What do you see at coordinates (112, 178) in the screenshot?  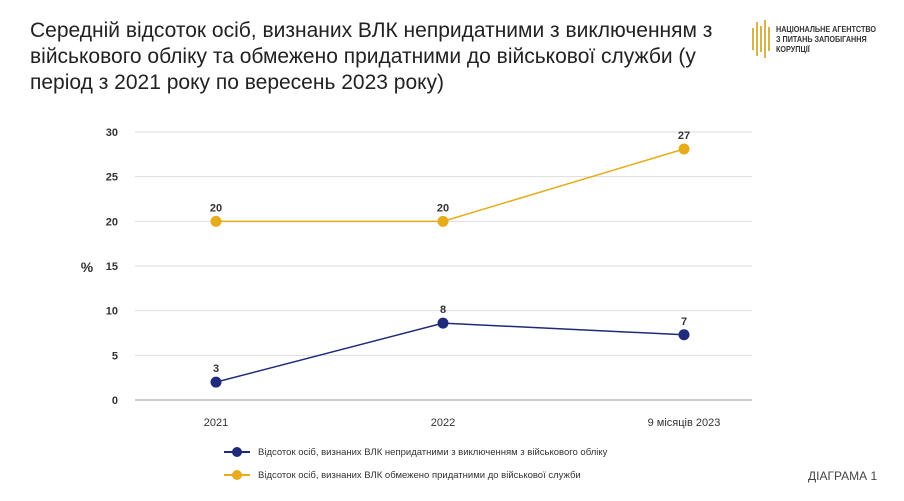 I see `y-tick-label: 25` at bounding box center [112, 178].